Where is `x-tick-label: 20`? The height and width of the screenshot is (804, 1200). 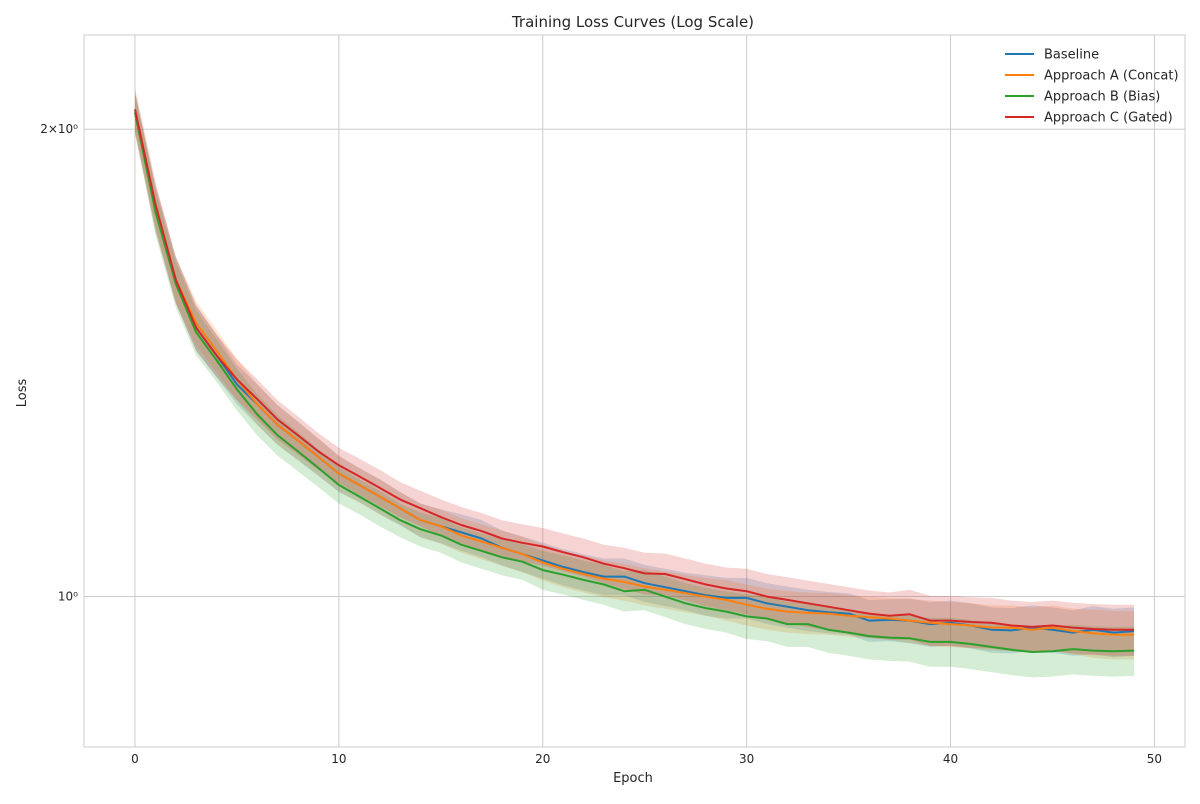 x-tick-label: 20 is located at coordinates (542, 759).